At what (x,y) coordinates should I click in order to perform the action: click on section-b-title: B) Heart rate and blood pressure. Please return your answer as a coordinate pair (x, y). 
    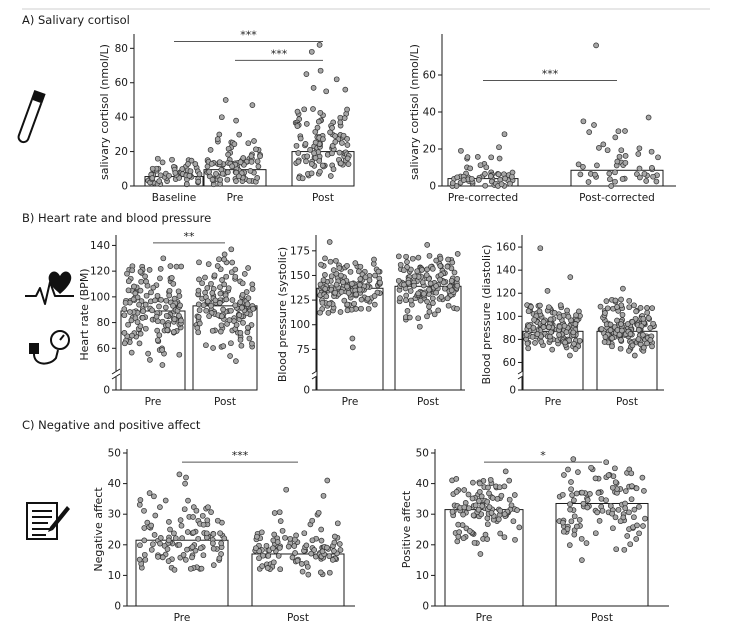
    Looking at the image, I should click on (117, 218).